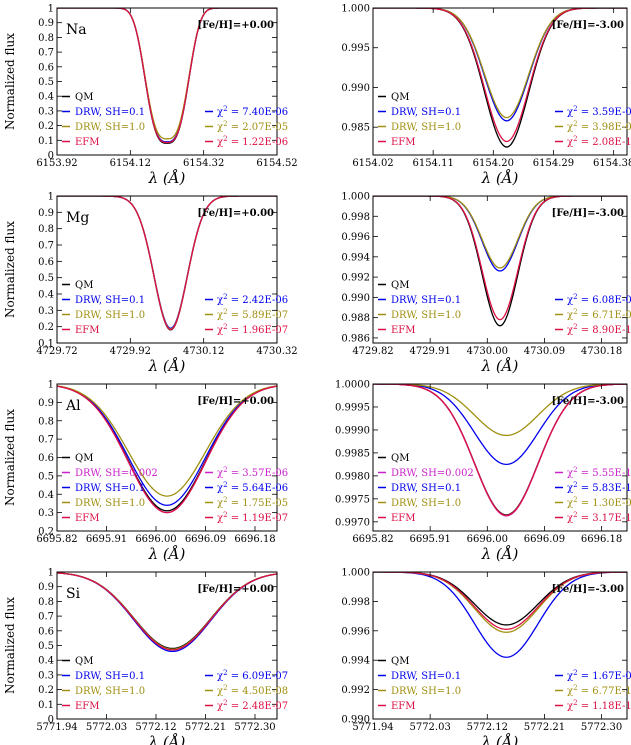 This screenshot has height=745, width=631. I want to click on y-tick-label: 0.988, so click(355, 318).